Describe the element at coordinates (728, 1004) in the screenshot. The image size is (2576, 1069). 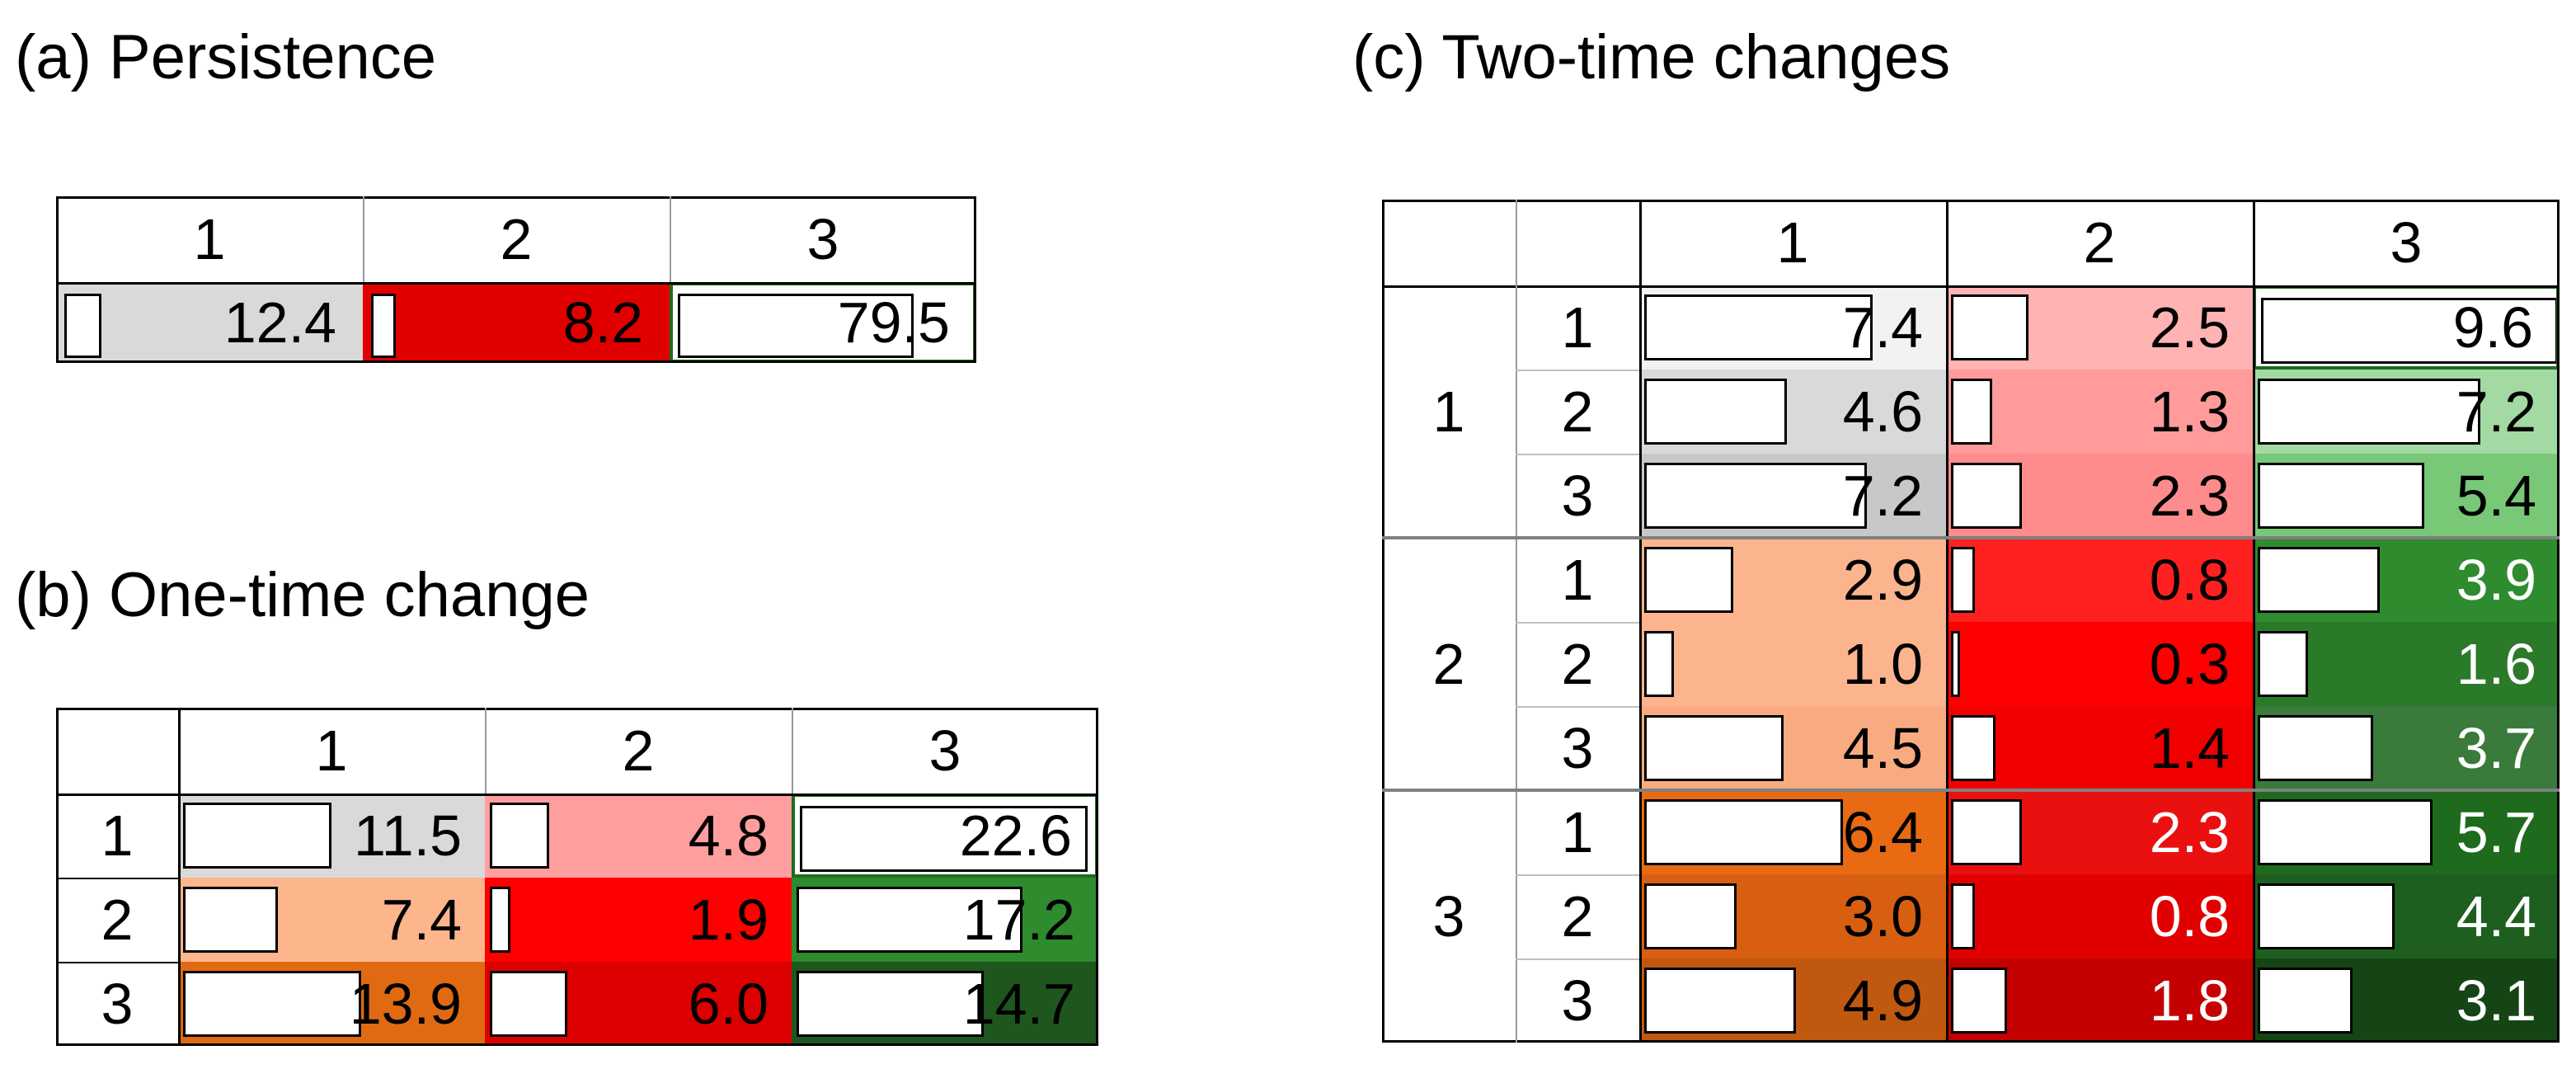
I see `value-label: 6.0` at that location.